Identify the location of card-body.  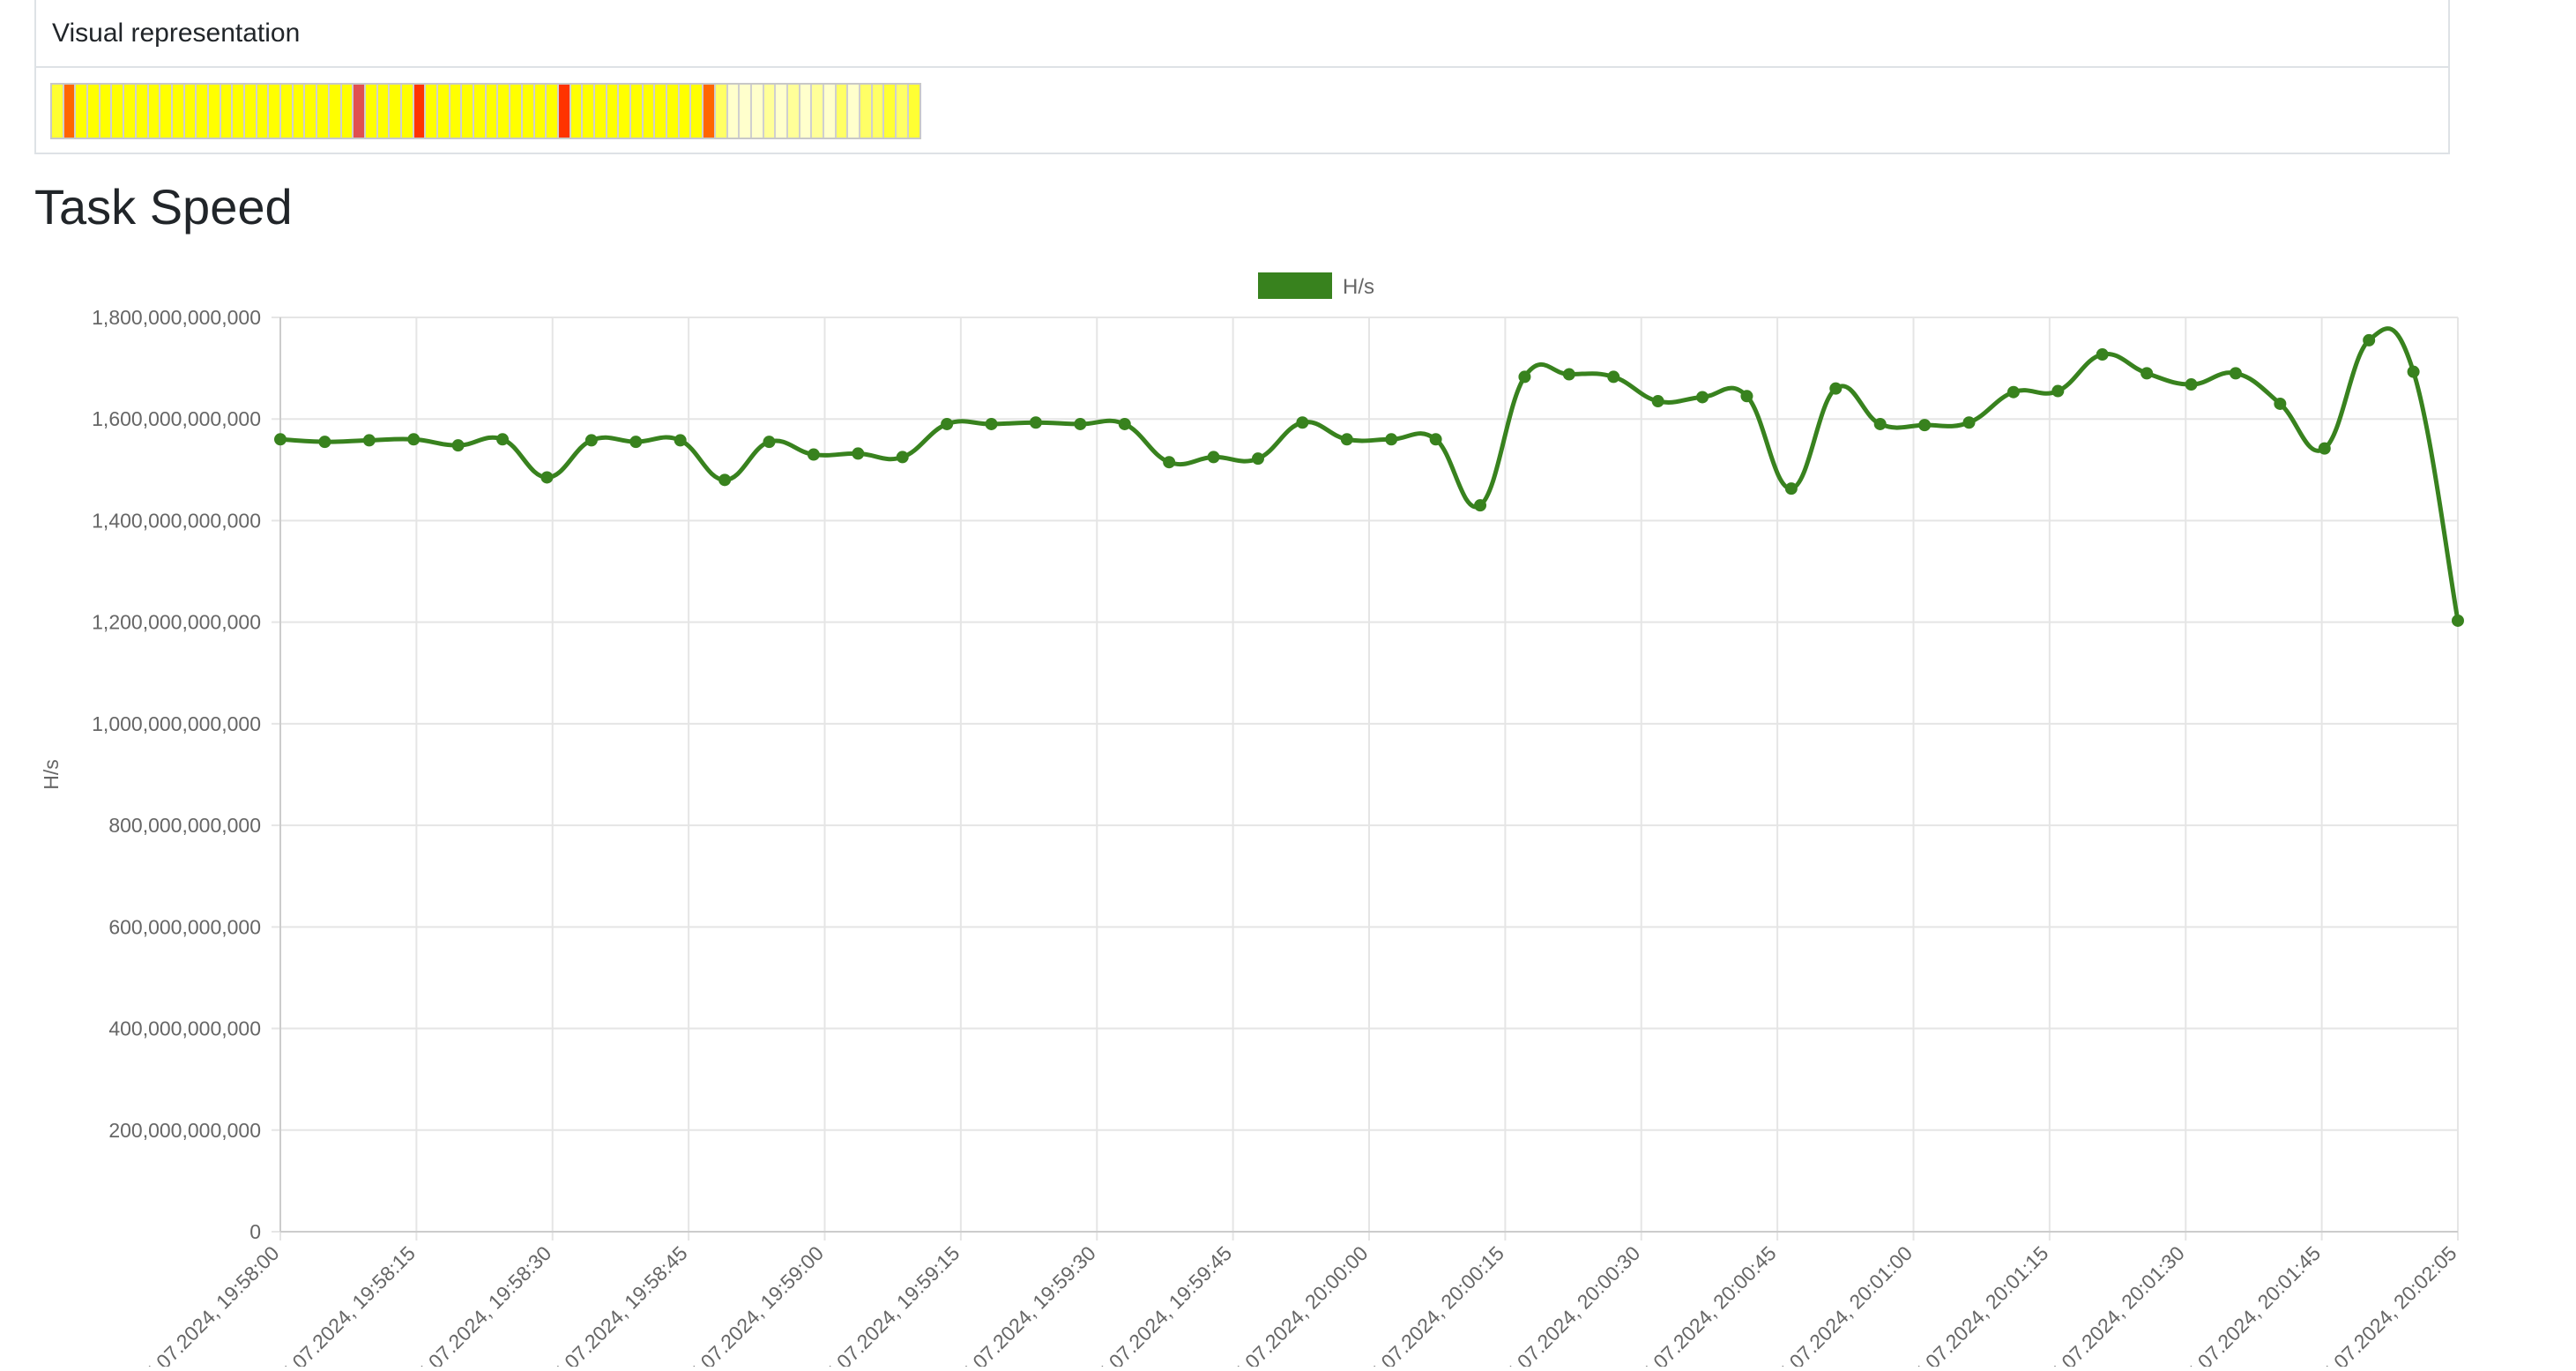
(1242, 111).